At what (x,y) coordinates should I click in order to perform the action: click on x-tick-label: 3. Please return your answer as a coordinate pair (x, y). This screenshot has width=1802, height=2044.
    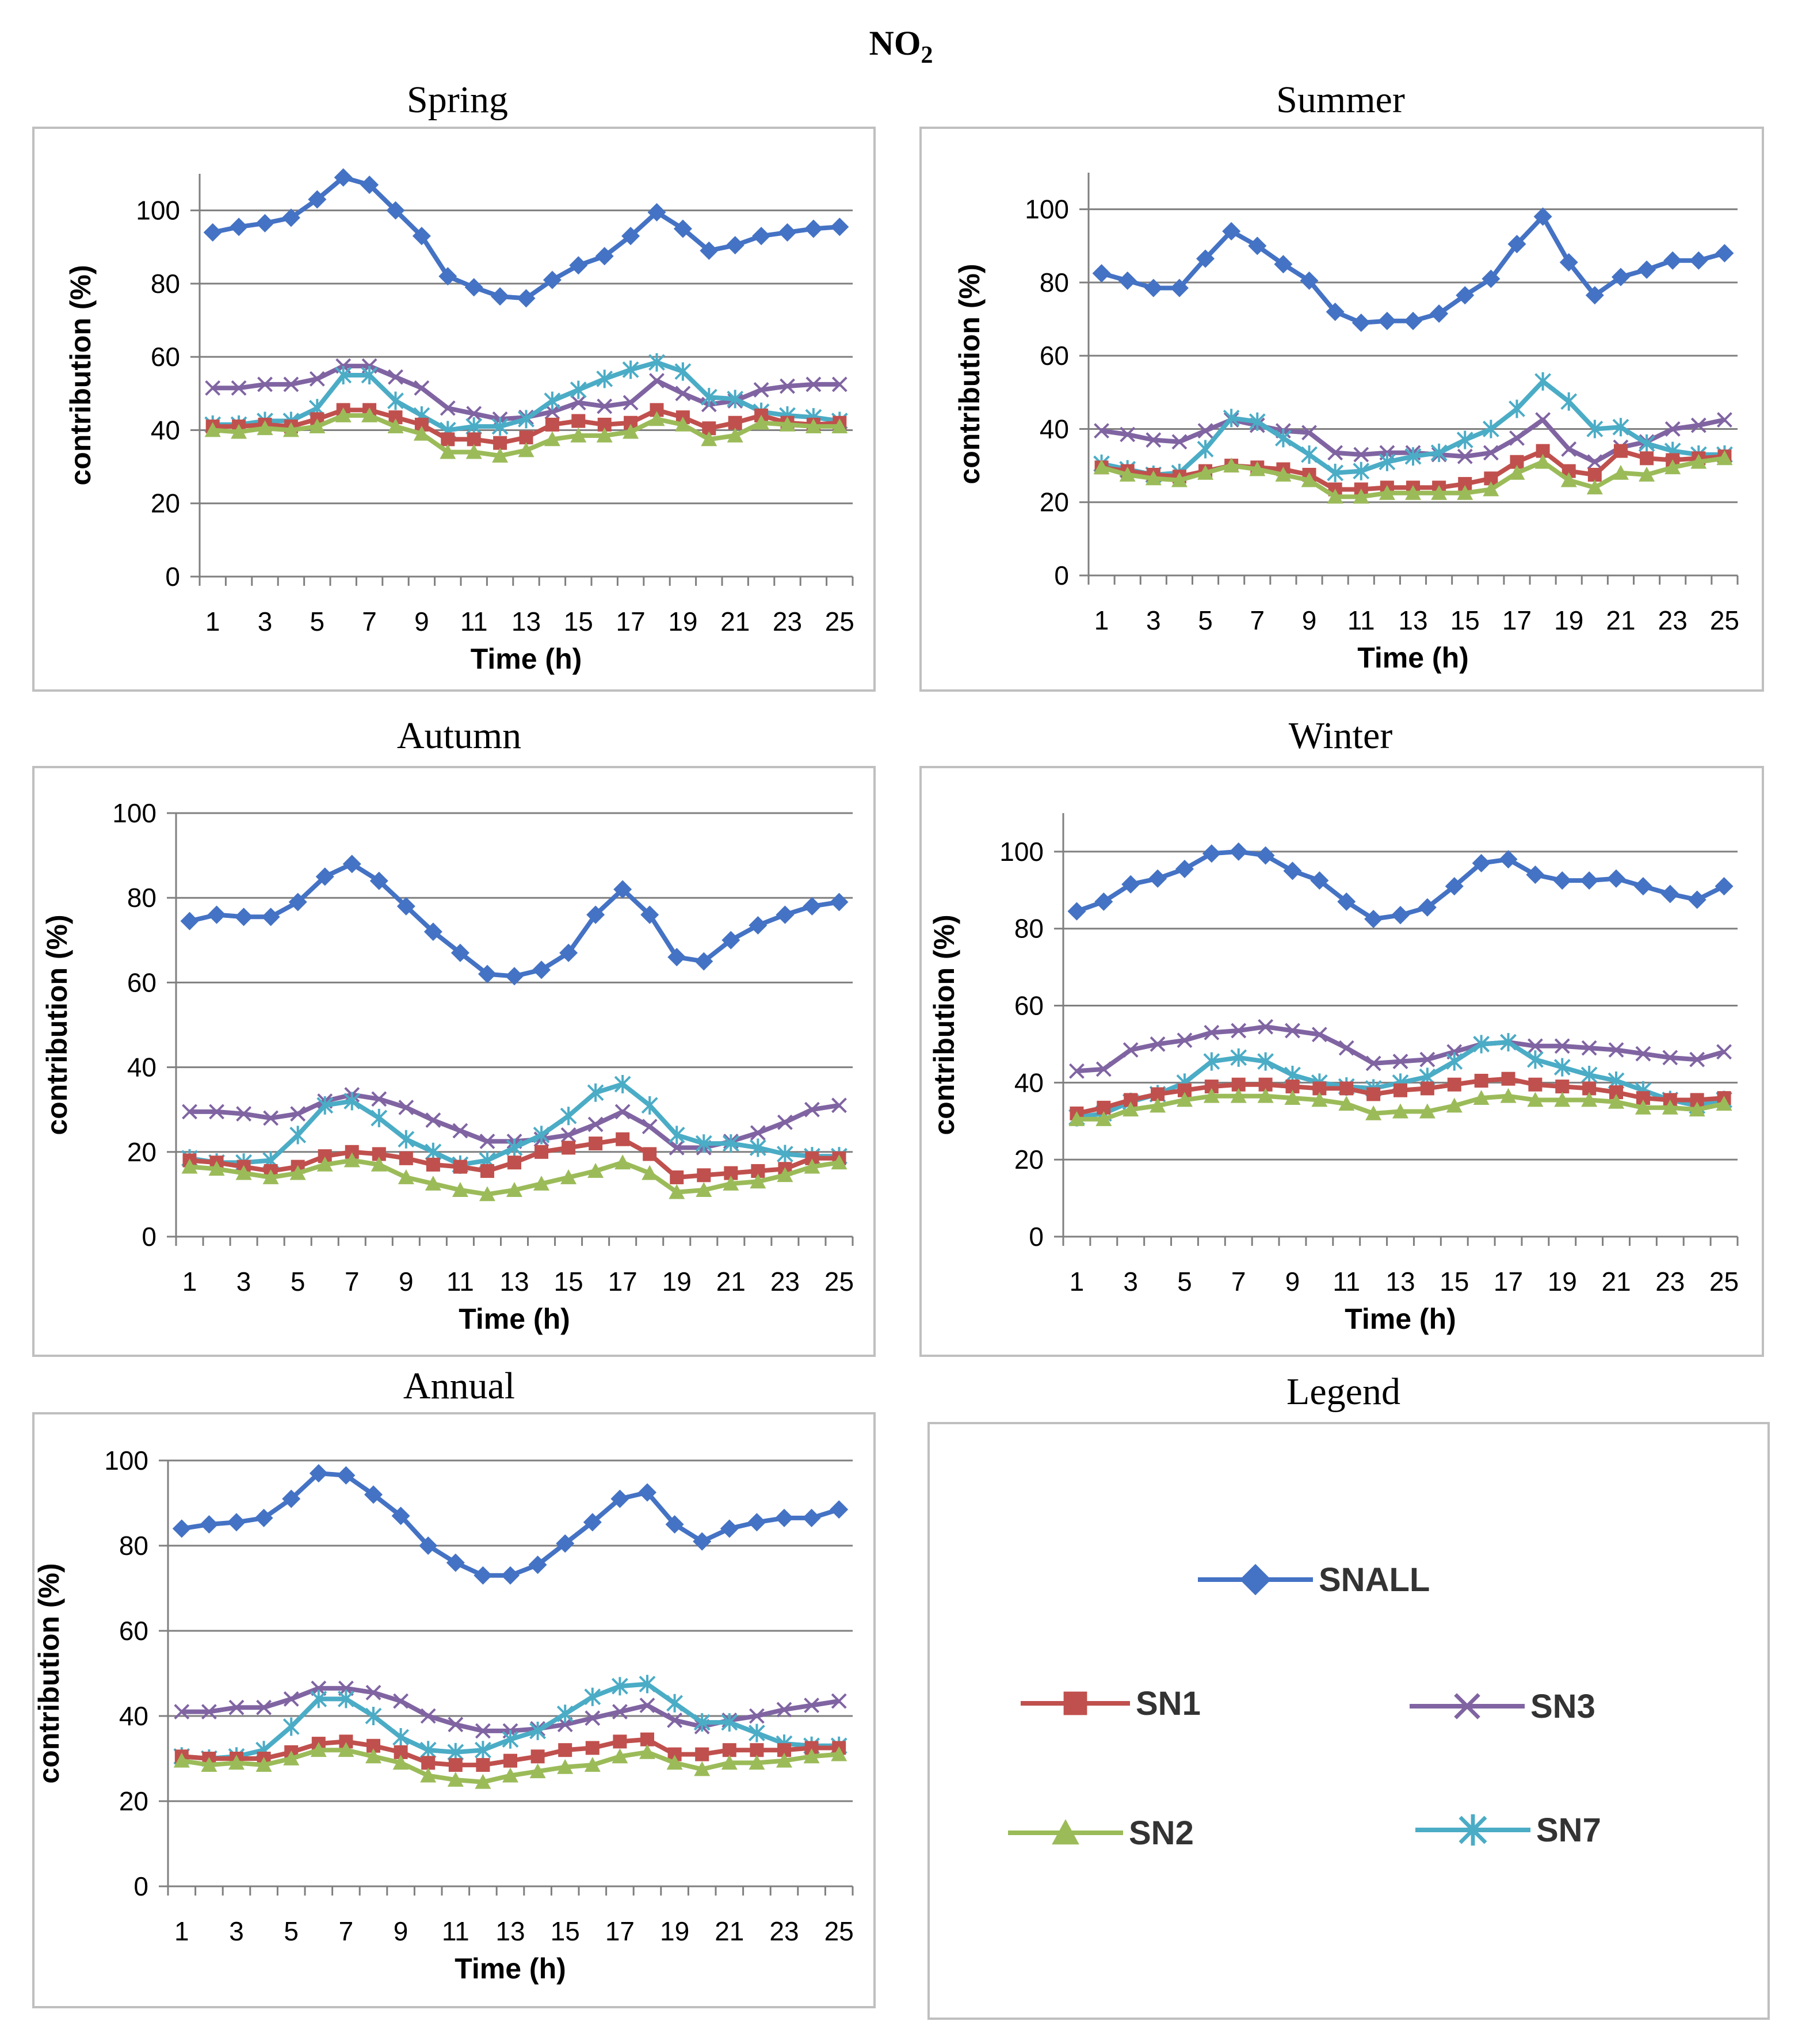
    Looking at the image, I should click on (1131, 1281).